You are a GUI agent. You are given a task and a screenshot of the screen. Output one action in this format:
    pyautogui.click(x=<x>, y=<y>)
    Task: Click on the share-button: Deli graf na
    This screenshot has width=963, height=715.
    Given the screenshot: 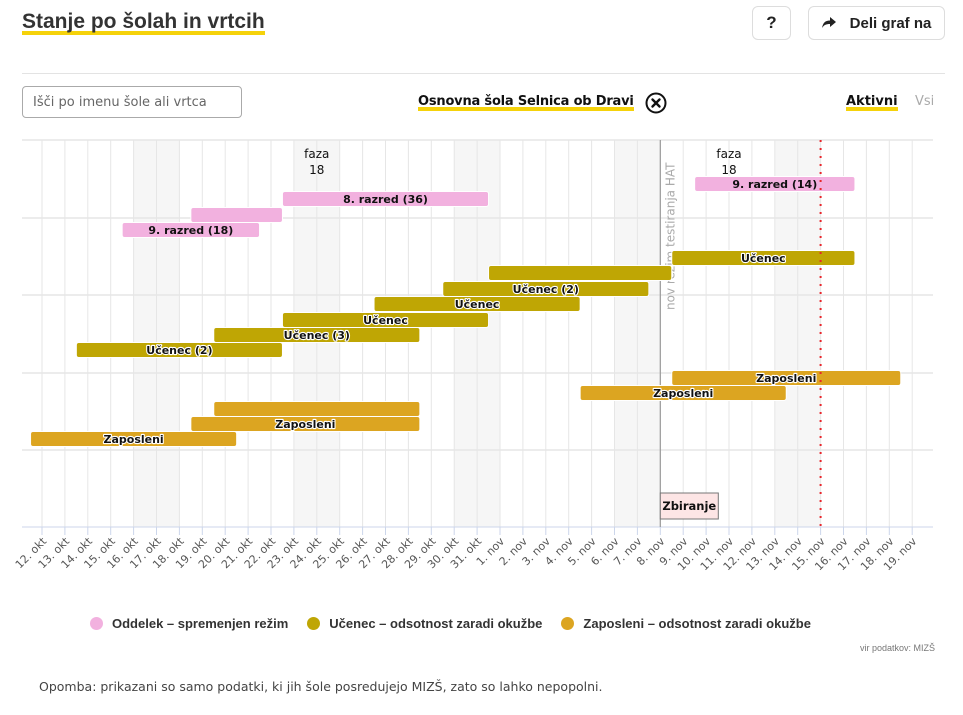 What is the action you would take?
    pyautogui.click(x=876, y=23)
    